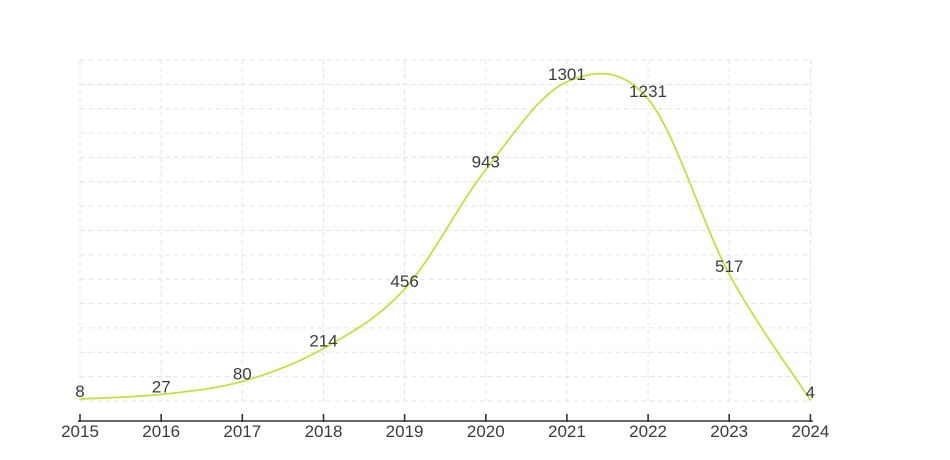 The image size is (950, 460). I want to click on point-label: 517, so click(729, 266).